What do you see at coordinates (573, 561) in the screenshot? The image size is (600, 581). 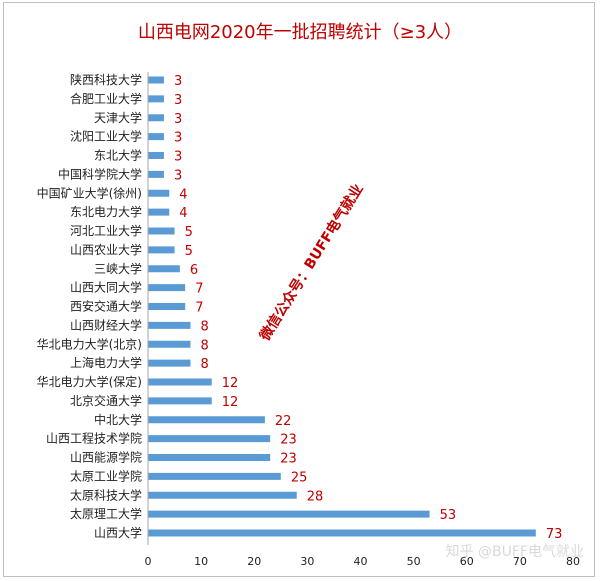 I see `x-tick-label: 80` at bounding box center [573, 561].